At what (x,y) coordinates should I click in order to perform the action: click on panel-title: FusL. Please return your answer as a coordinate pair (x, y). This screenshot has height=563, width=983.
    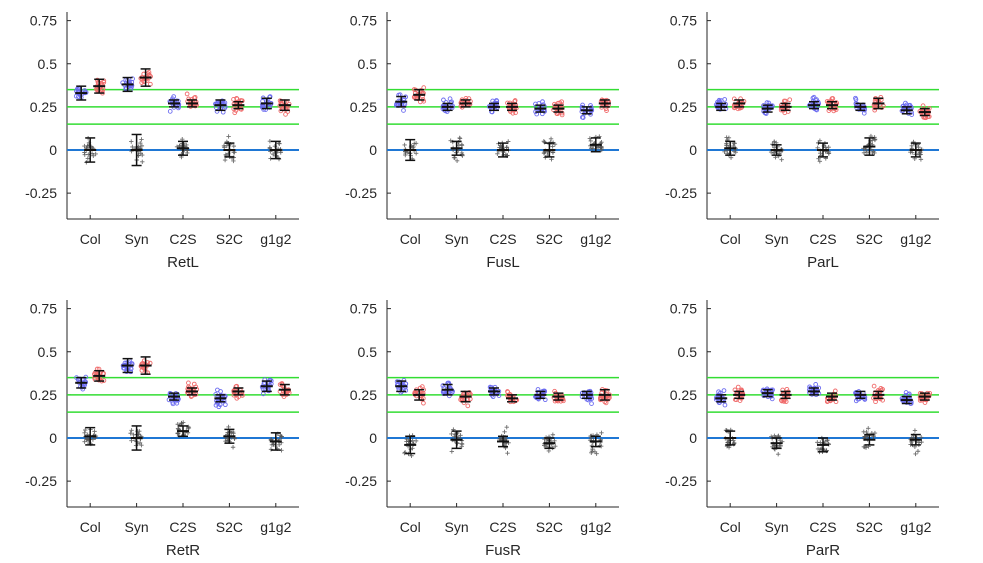
    Looking at the image, I should click on (502, 262).